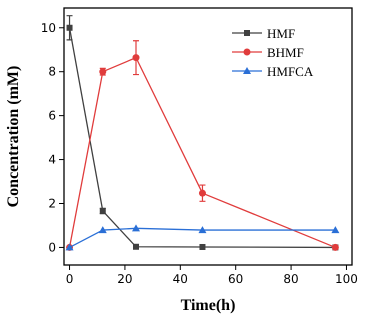 The width and height of the screenshot is (376, 320). What do you see at coordinates (13, 137) in the screenshot?
I see `y-axis-title: Concentration (mM)` at bounding box center [13, 137].